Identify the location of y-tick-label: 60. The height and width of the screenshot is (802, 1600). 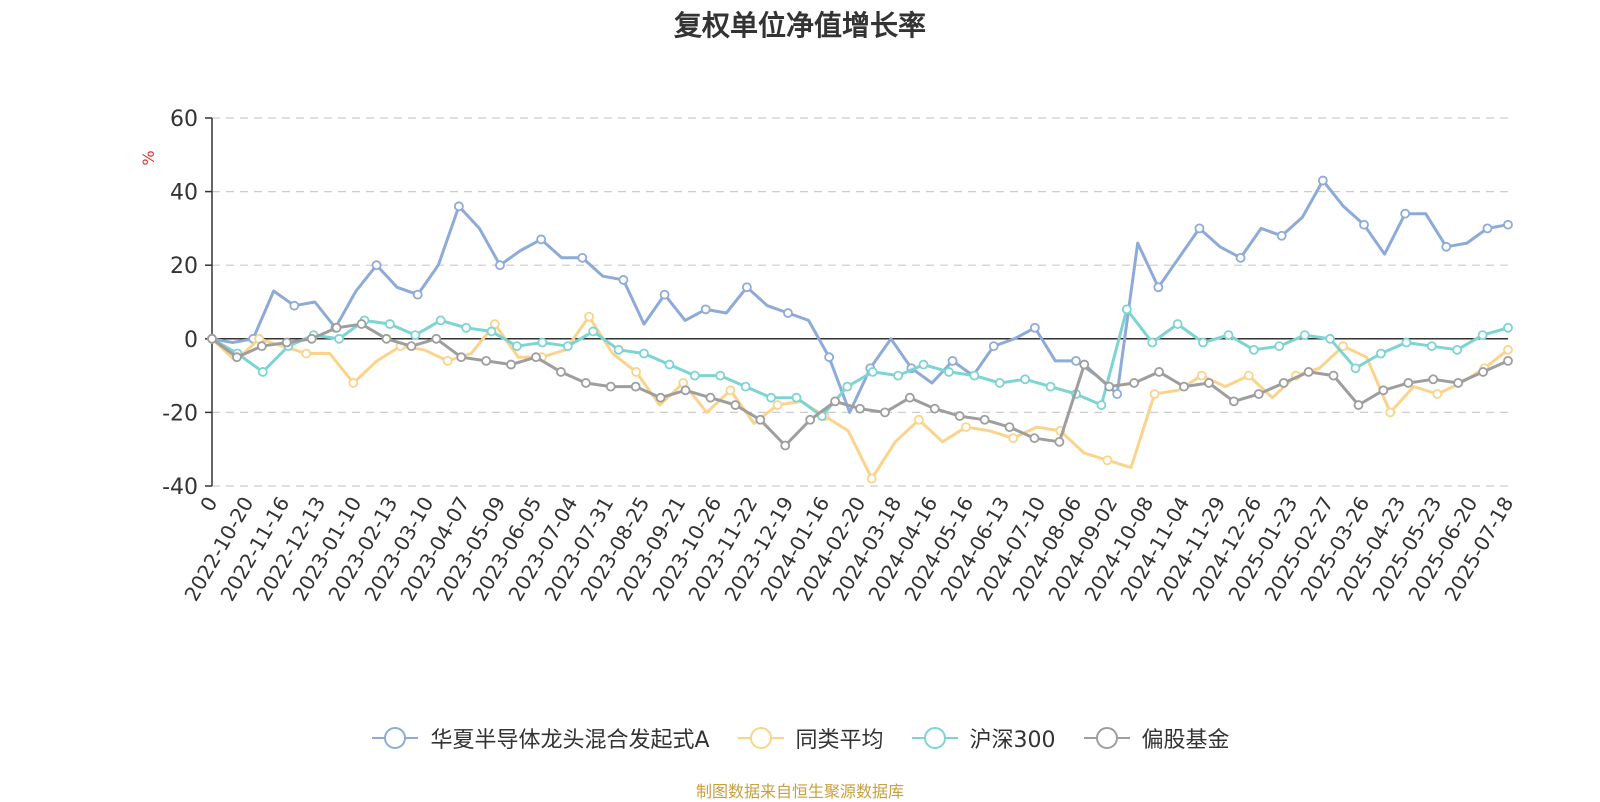
(184, 119).